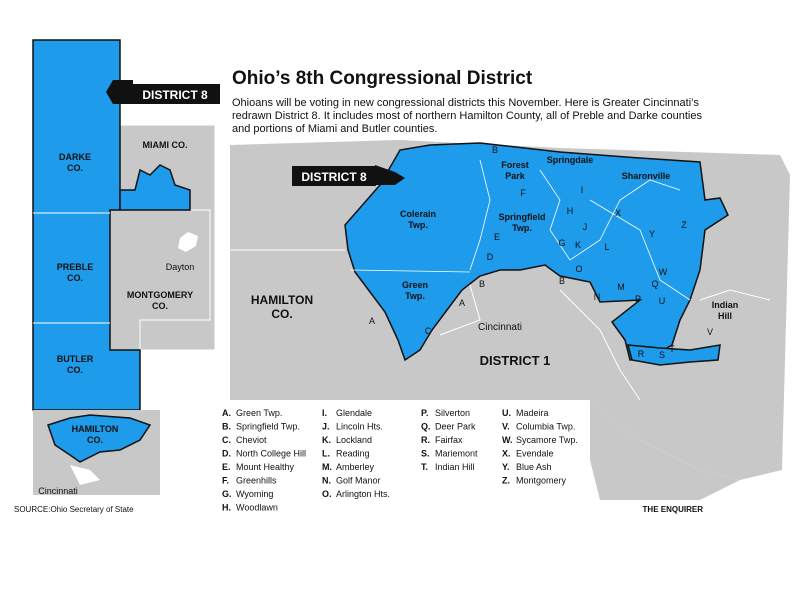 The height and width of the screenshot is (600, 800). Describe the element at coordinates (515, 165) in the screenshot. I see `town-label: Forest` at that location.